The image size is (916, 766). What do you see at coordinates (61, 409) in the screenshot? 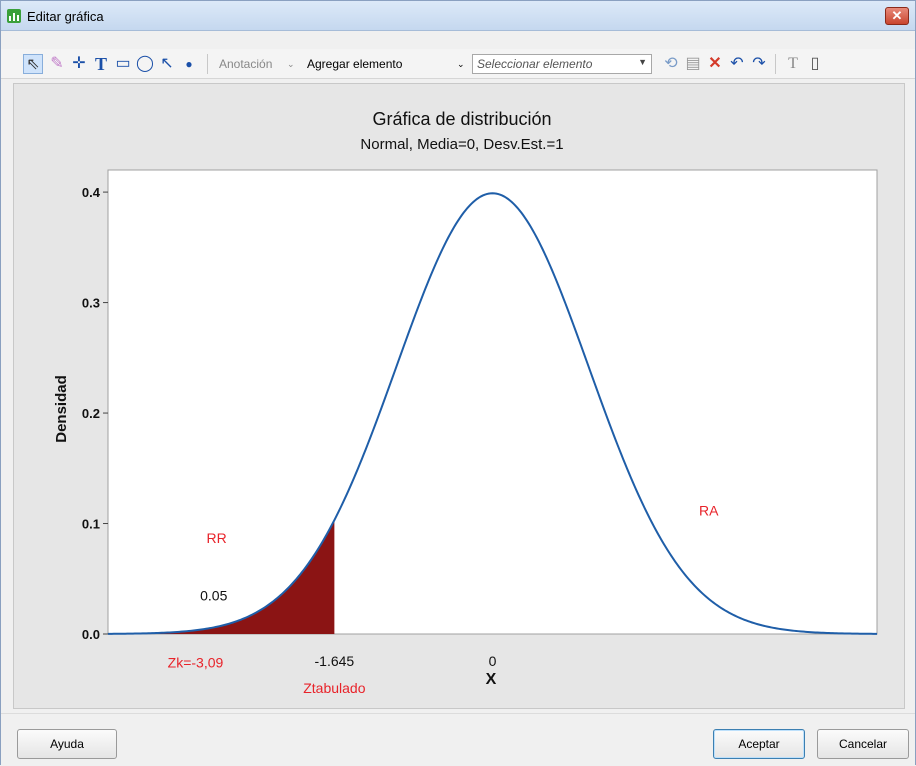
I see `y-axis-label: Densidad` at bounding box center [61, 409].